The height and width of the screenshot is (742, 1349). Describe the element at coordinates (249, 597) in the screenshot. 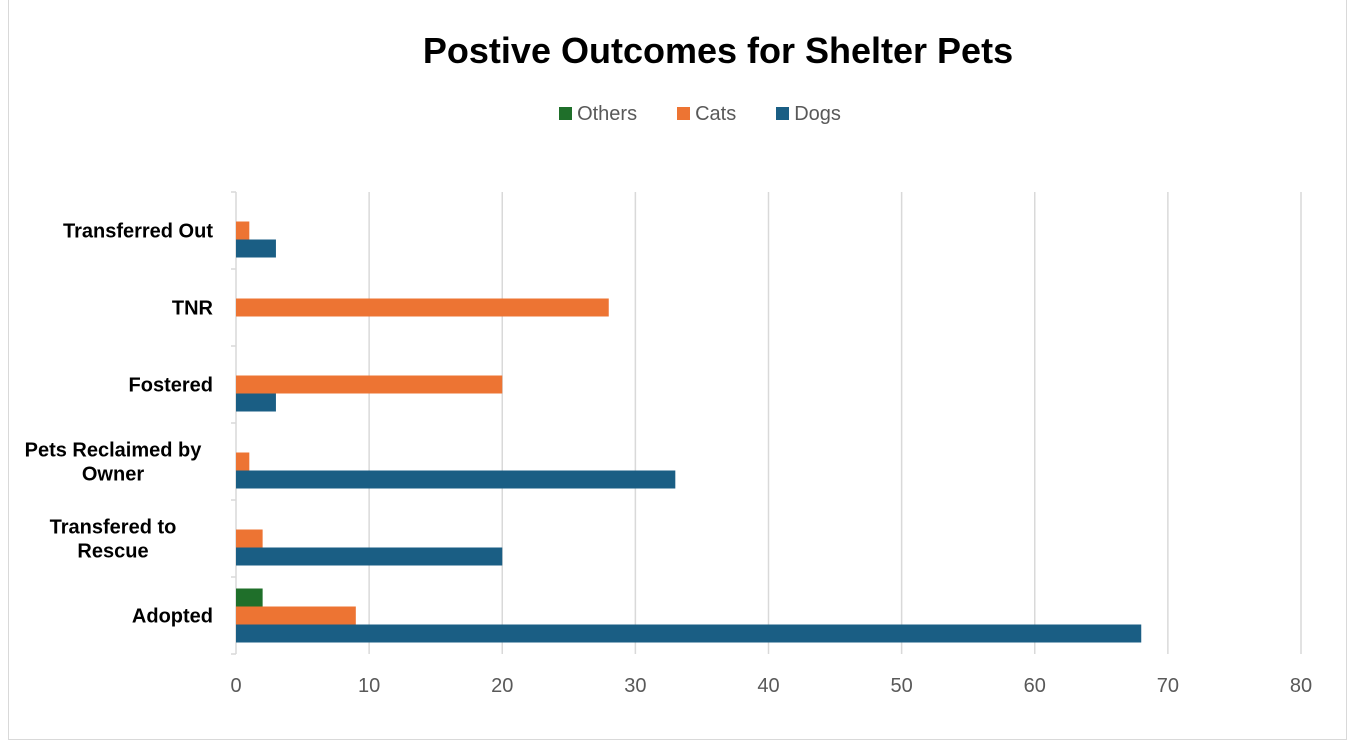

I see `bar-others` at that location.